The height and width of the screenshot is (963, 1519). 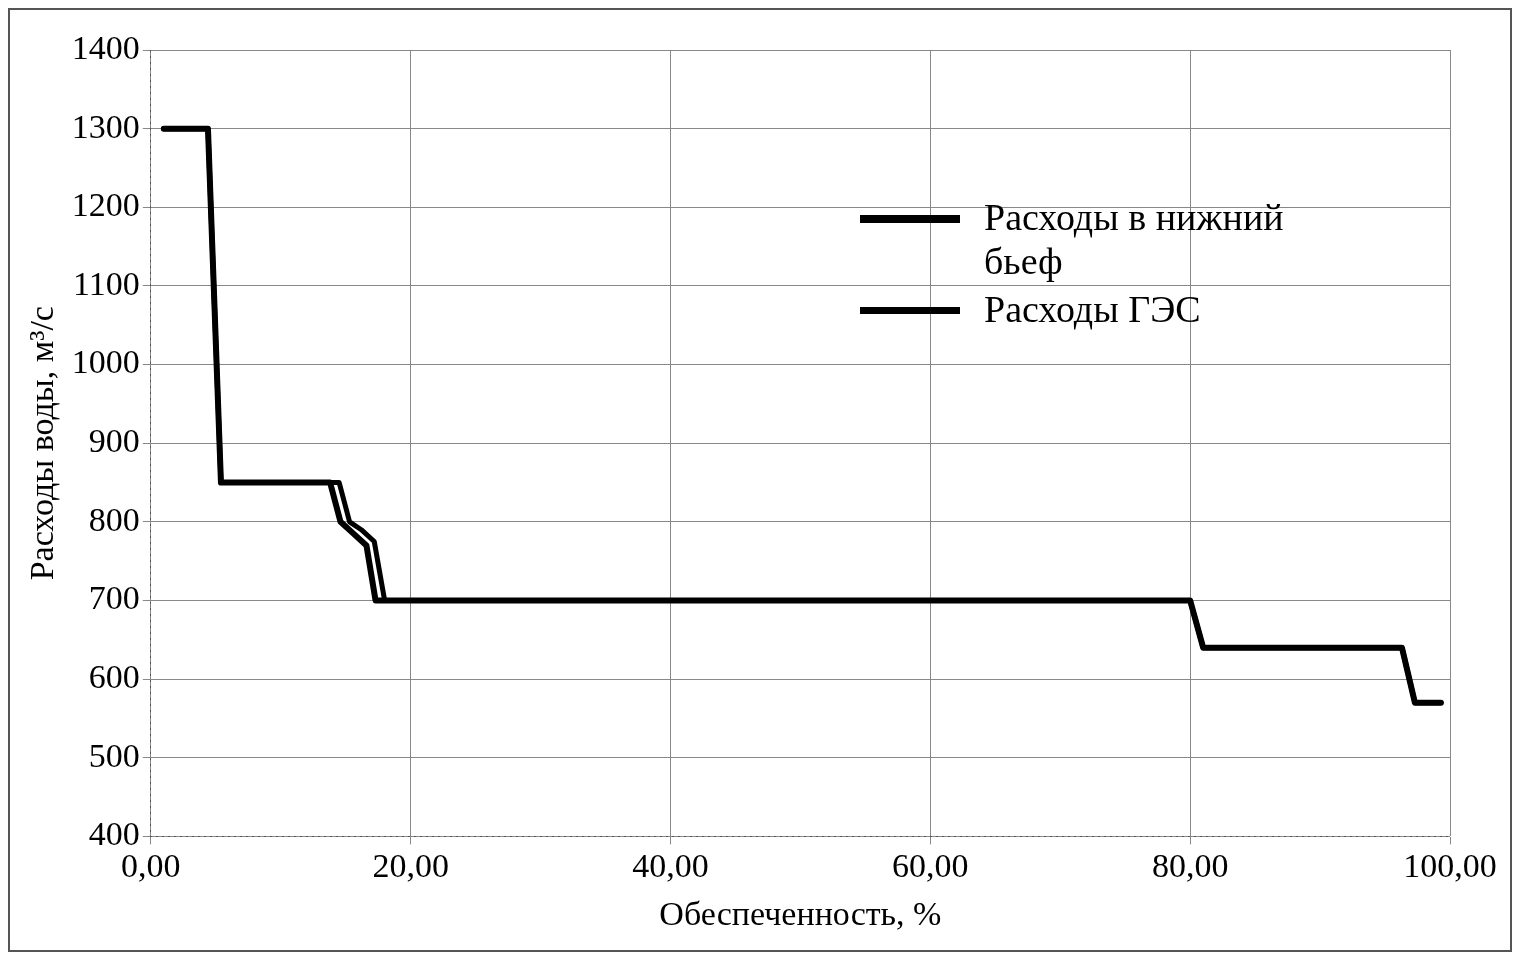 What do you see at coordinates (1134, 239) in the screenshot?
I see `legend-label: Расходы в нижний бьеф` at bounding box center [1134, 239].